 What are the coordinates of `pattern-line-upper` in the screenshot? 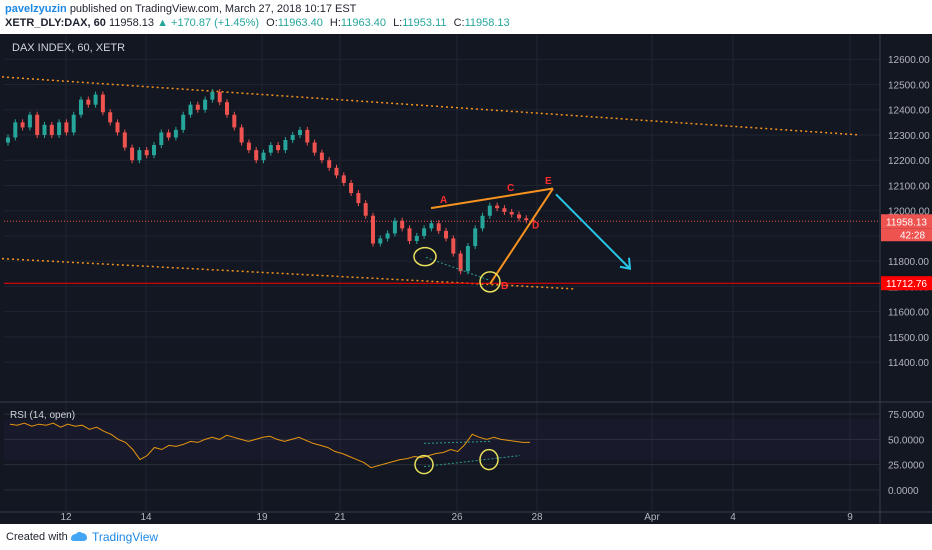 It's located at (492, 198).